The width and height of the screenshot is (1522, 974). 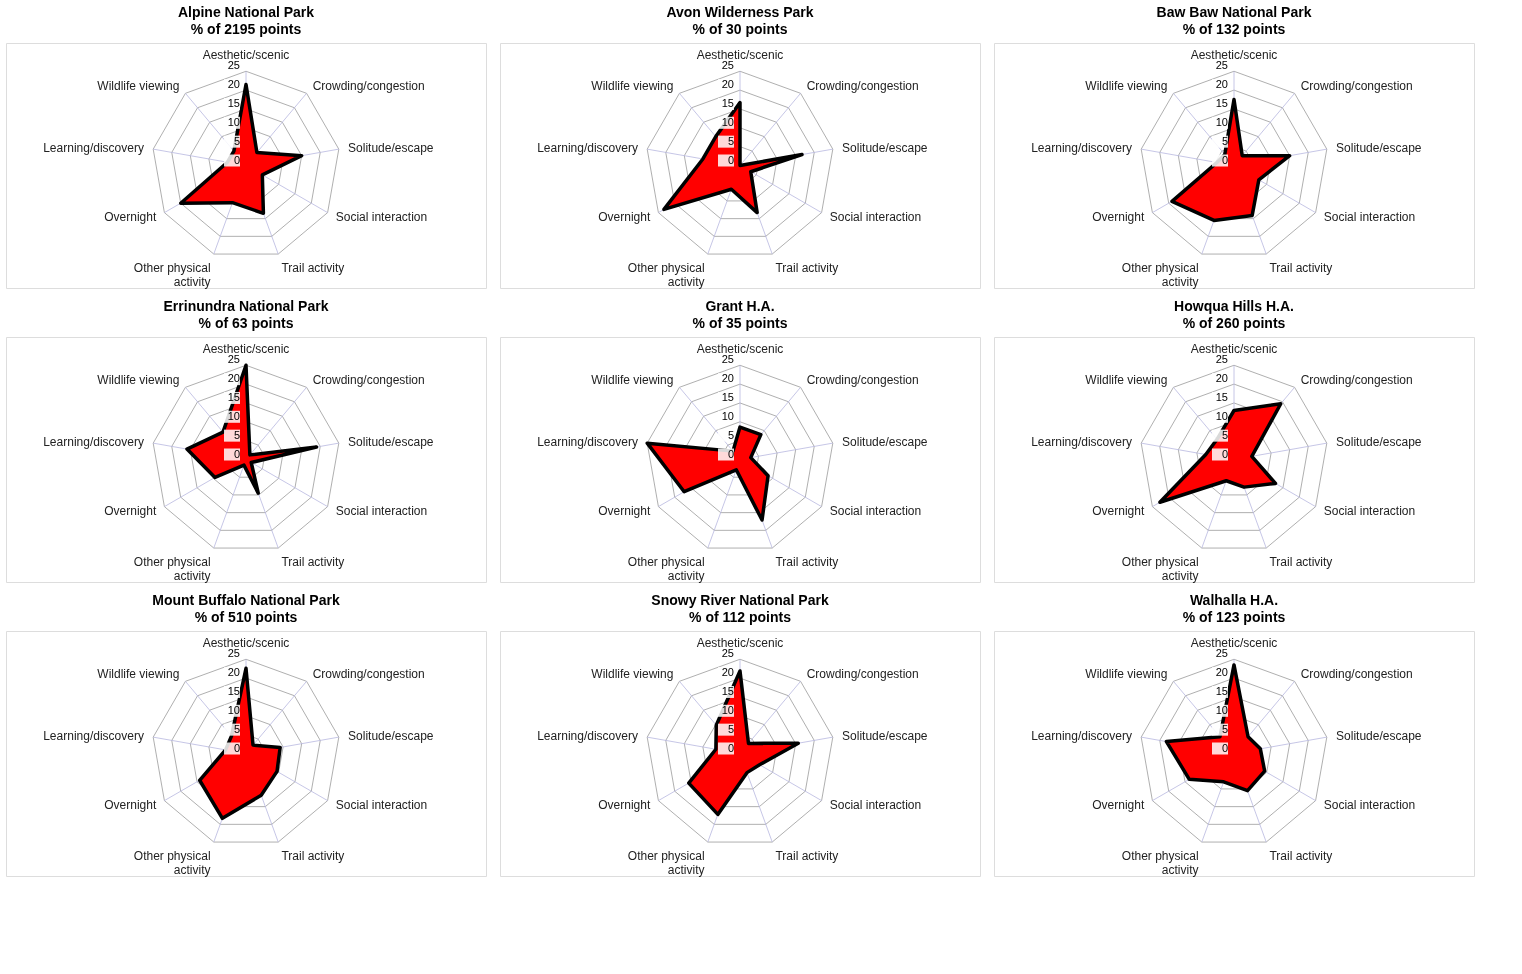 What do you see at coordinates (1234, 306) in the screenshot?
I see `chart-title: Howqua Hills H.A.` at bounding box center [1234, 306].